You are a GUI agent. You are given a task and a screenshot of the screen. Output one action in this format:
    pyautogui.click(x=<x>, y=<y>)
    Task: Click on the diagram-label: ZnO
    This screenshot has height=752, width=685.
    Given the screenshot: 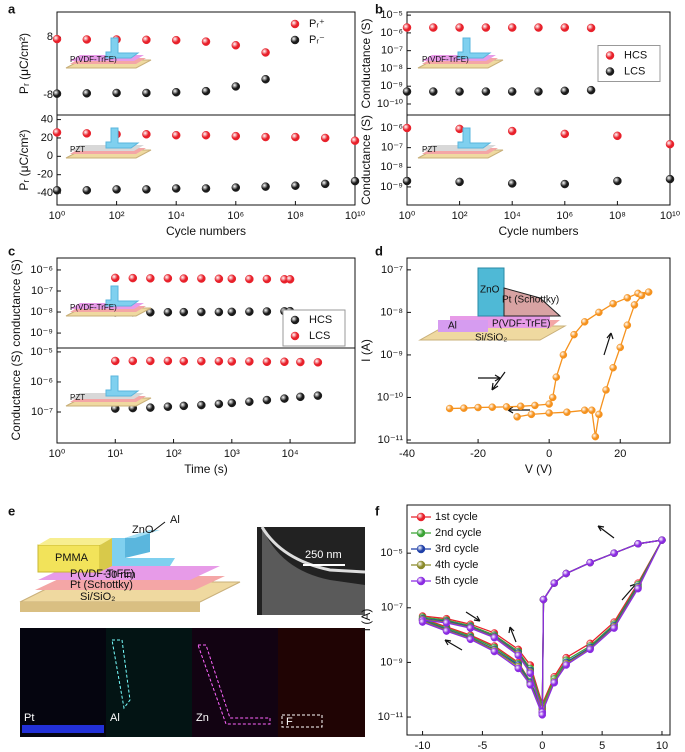 What is the action you would take?
    pyautogui.click(x=143, y=530)
    